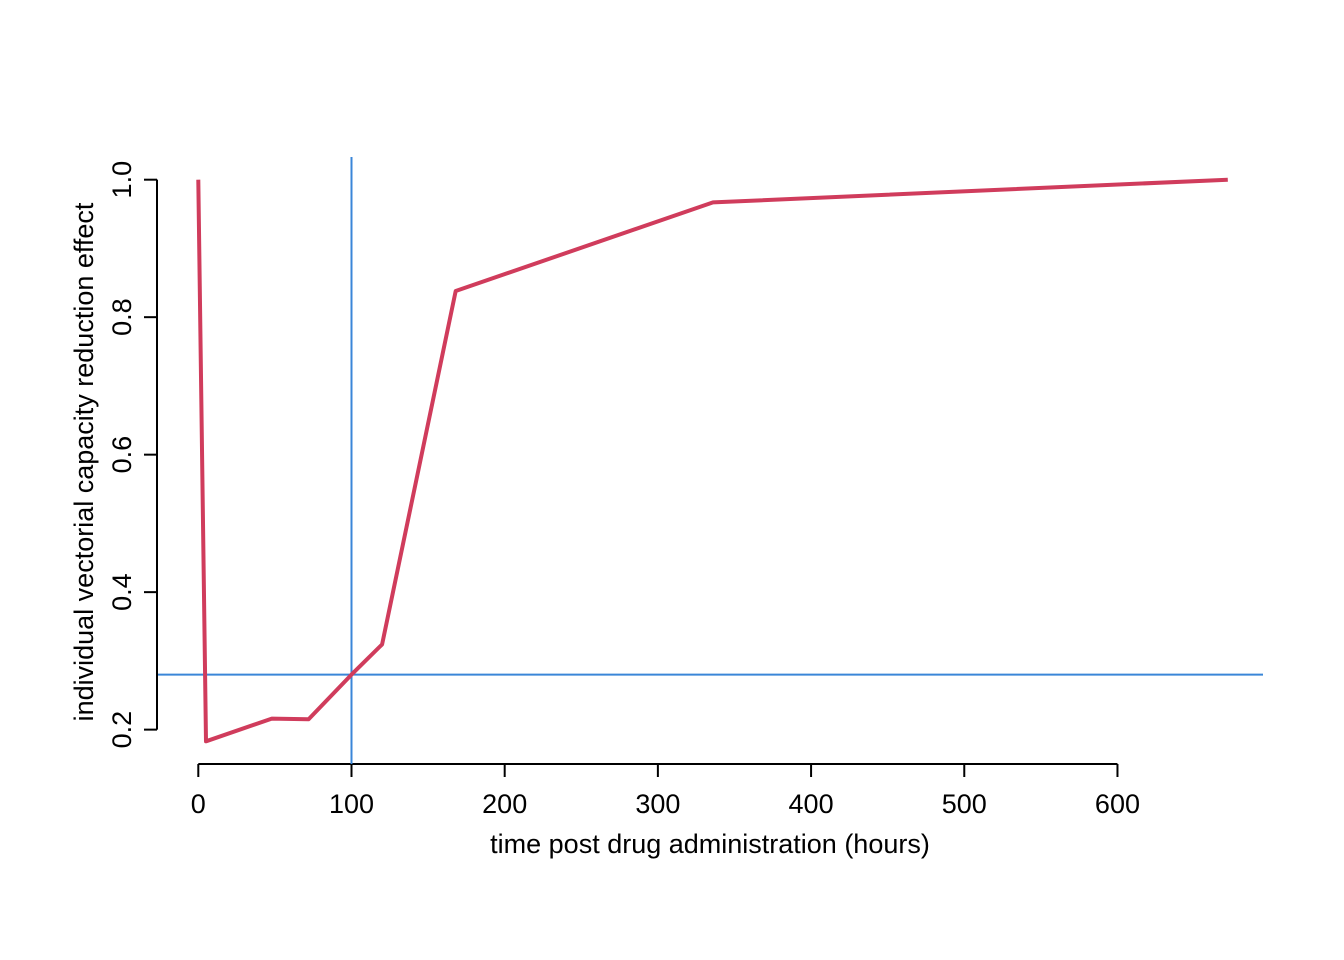  I want to click on x-tick-label: 500, so click(964, 804).